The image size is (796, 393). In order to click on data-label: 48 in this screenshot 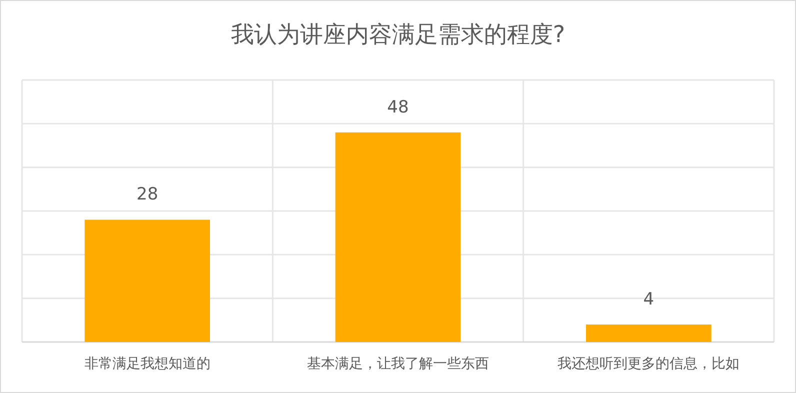, I will do `click(398, 107)`.